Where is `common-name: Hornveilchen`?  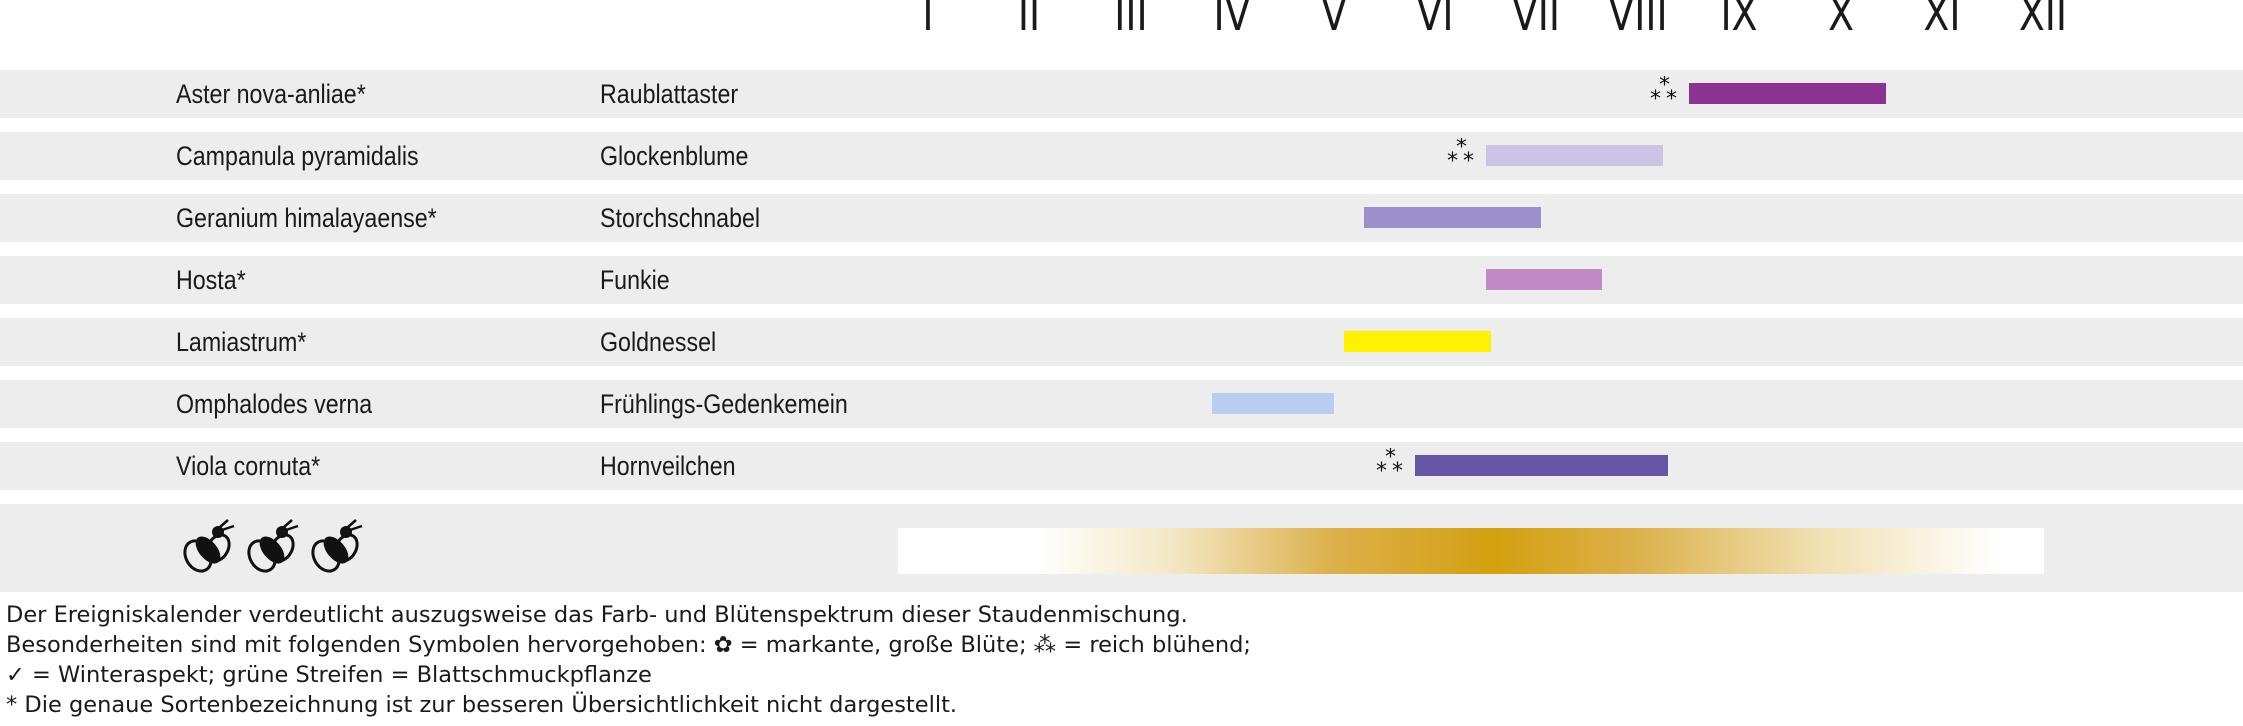 common-name: Hornveilchen is located at coordinates (668, 466).